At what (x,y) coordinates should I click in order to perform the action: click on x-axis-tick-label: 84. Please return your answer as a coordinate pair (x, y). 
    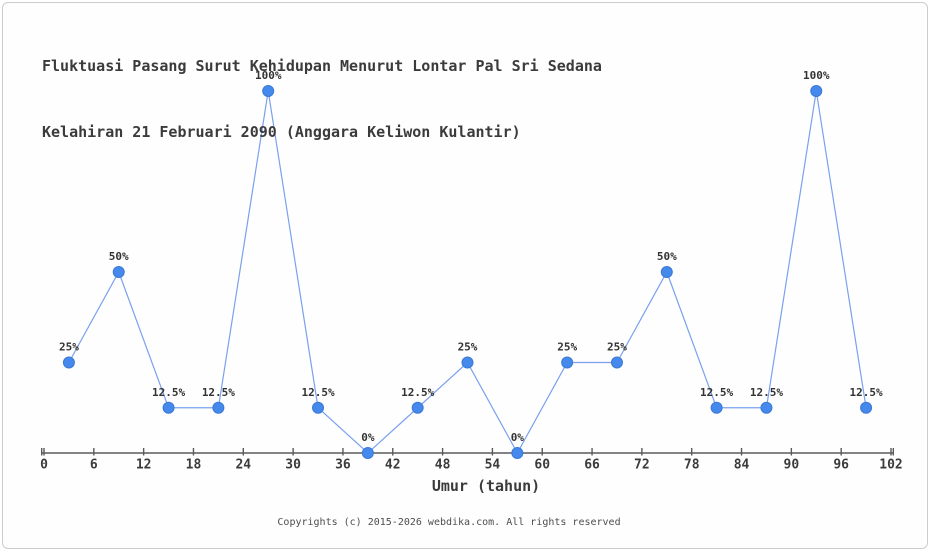
    Looking at the image, I should click on (742, 465).